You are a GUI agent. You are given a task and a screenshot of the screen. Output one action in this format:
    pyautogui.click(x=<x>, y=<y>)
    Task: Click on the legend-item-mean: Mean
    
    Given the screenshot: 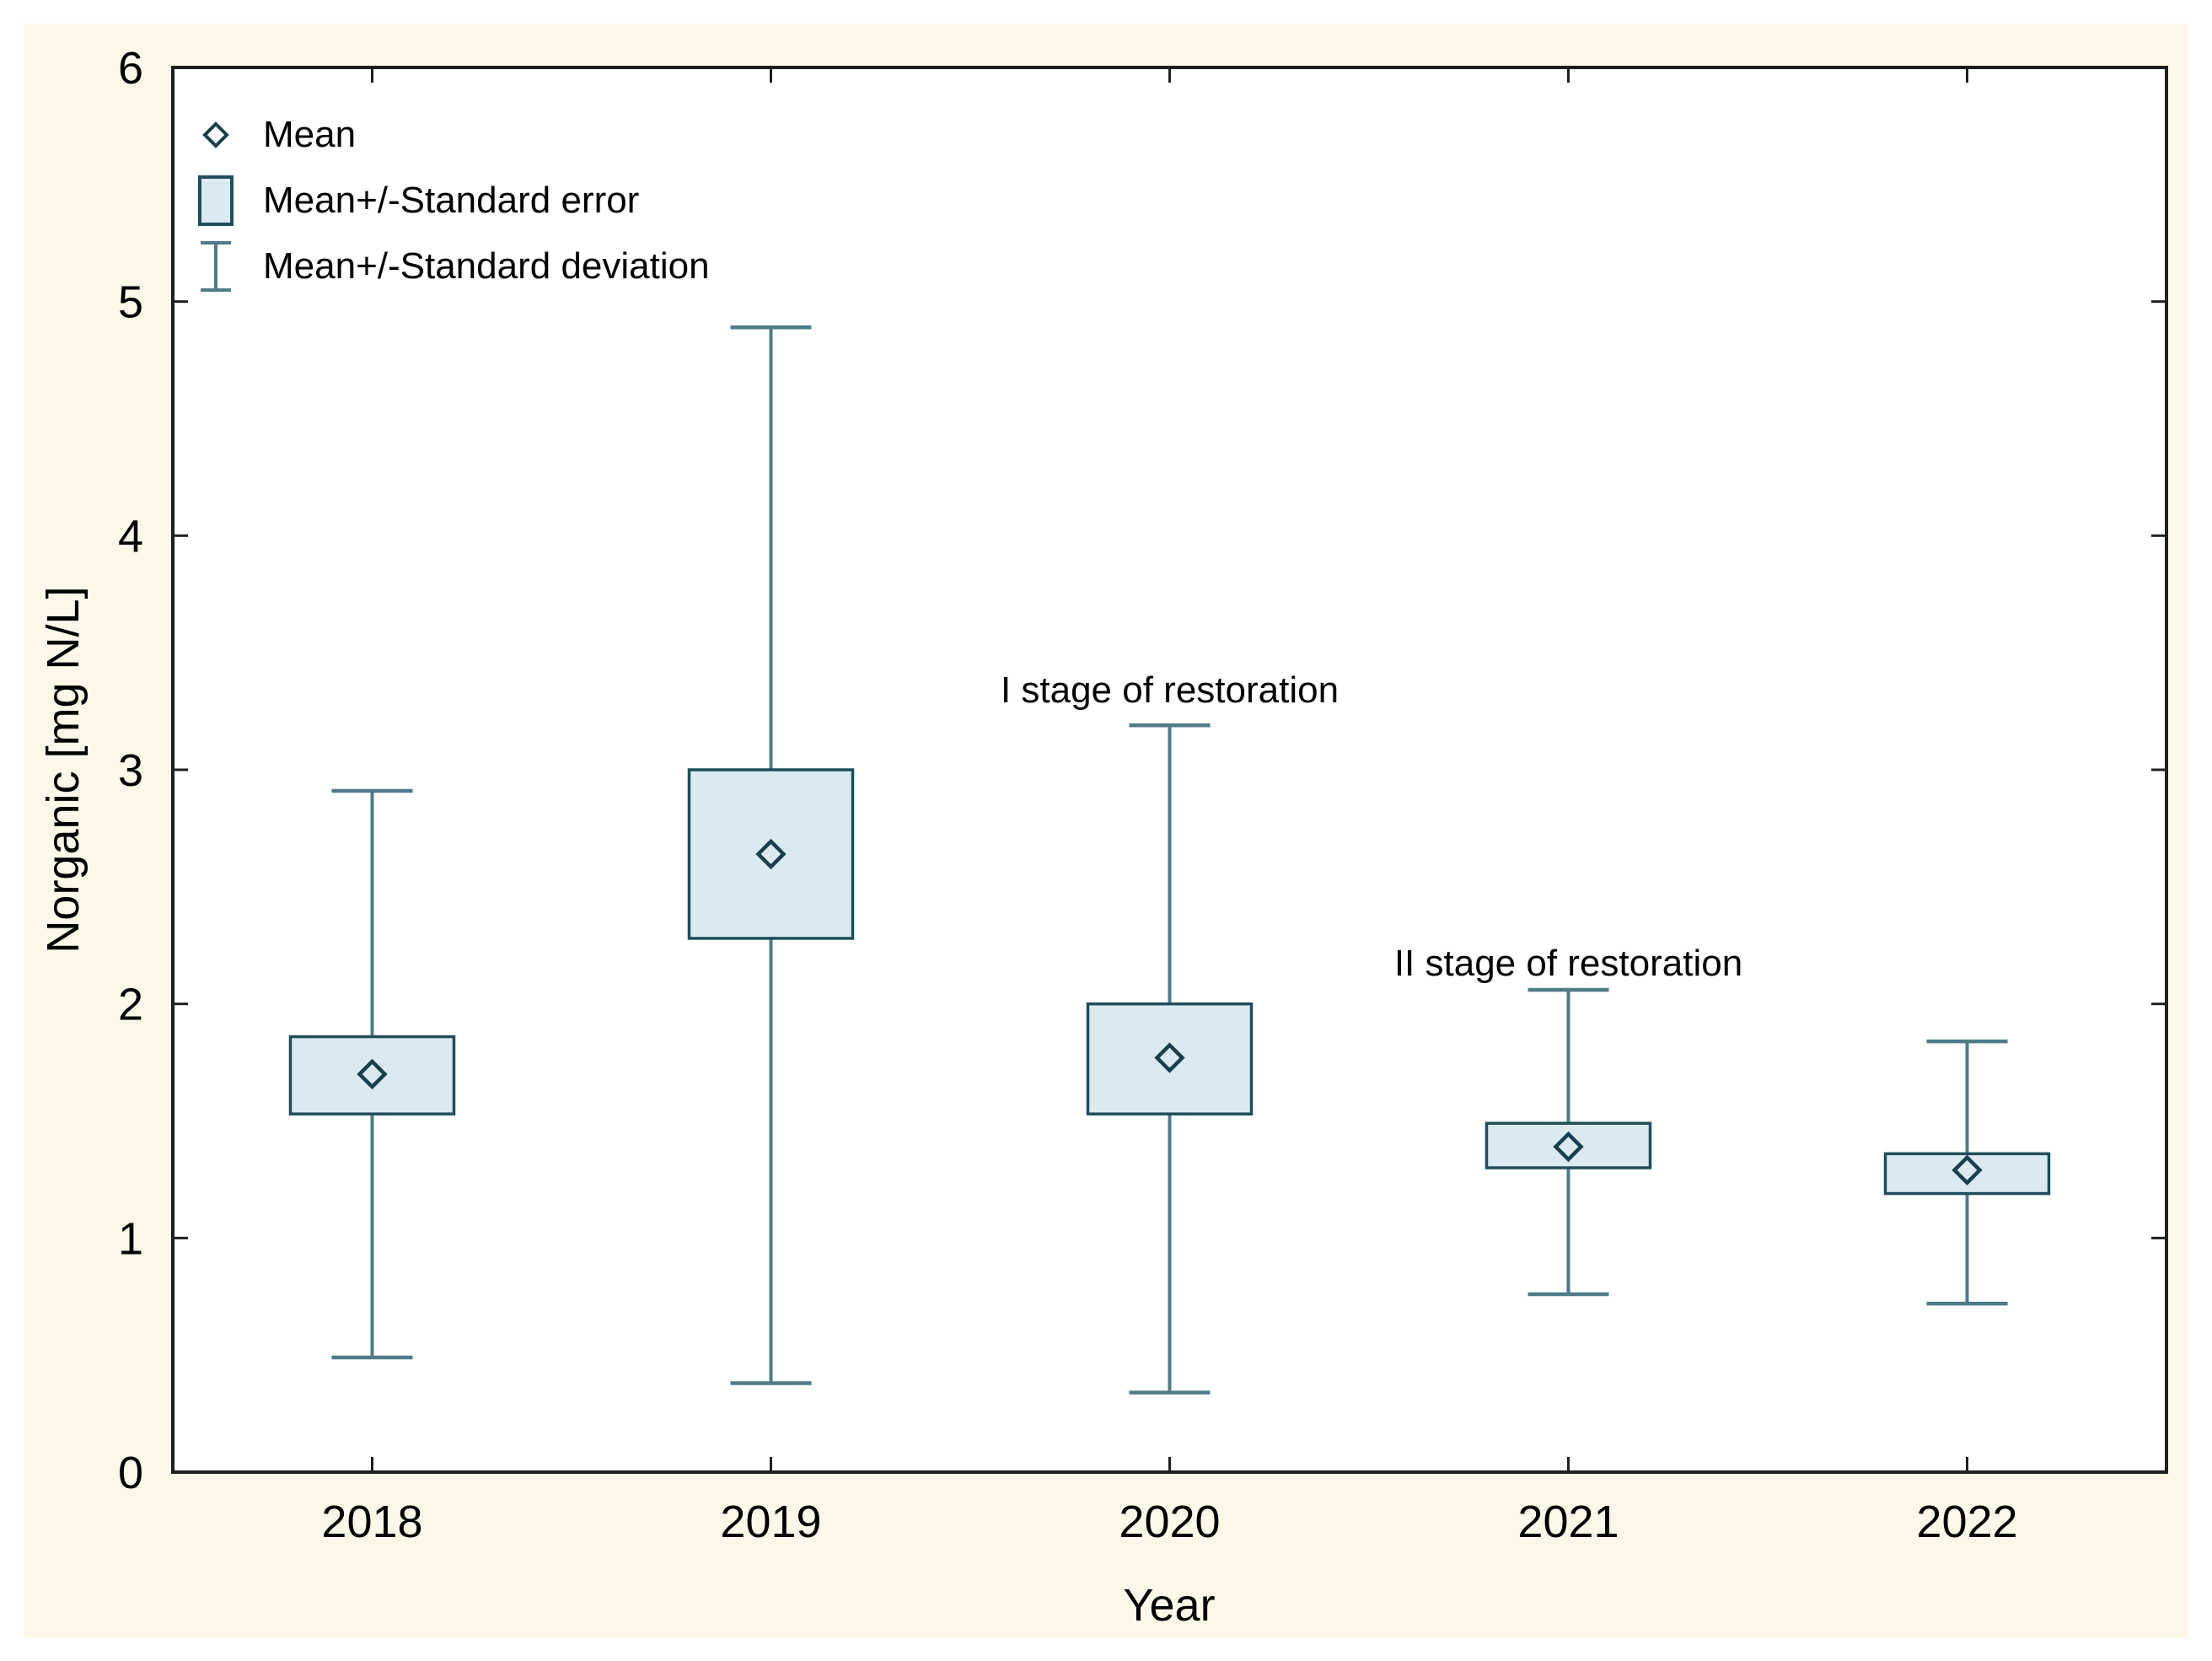 What is the action you would take?
    pyautogui.click(x=453, y=135)
    